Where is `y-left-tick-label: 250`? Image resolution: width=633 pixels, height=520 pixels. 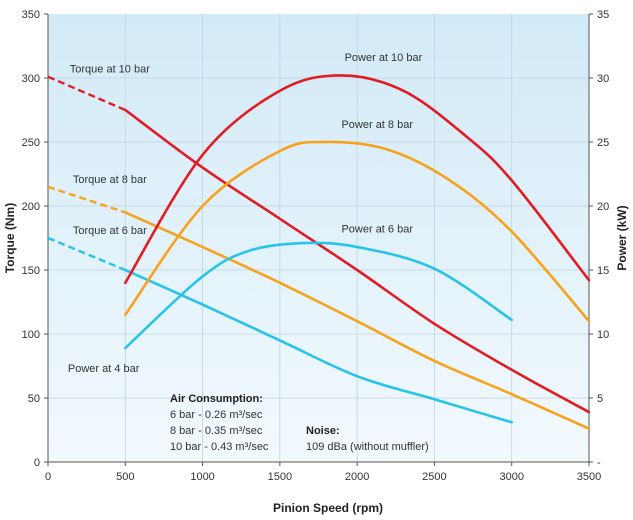 y-left-tick-label: 250 is located at coordinates (31, 143).